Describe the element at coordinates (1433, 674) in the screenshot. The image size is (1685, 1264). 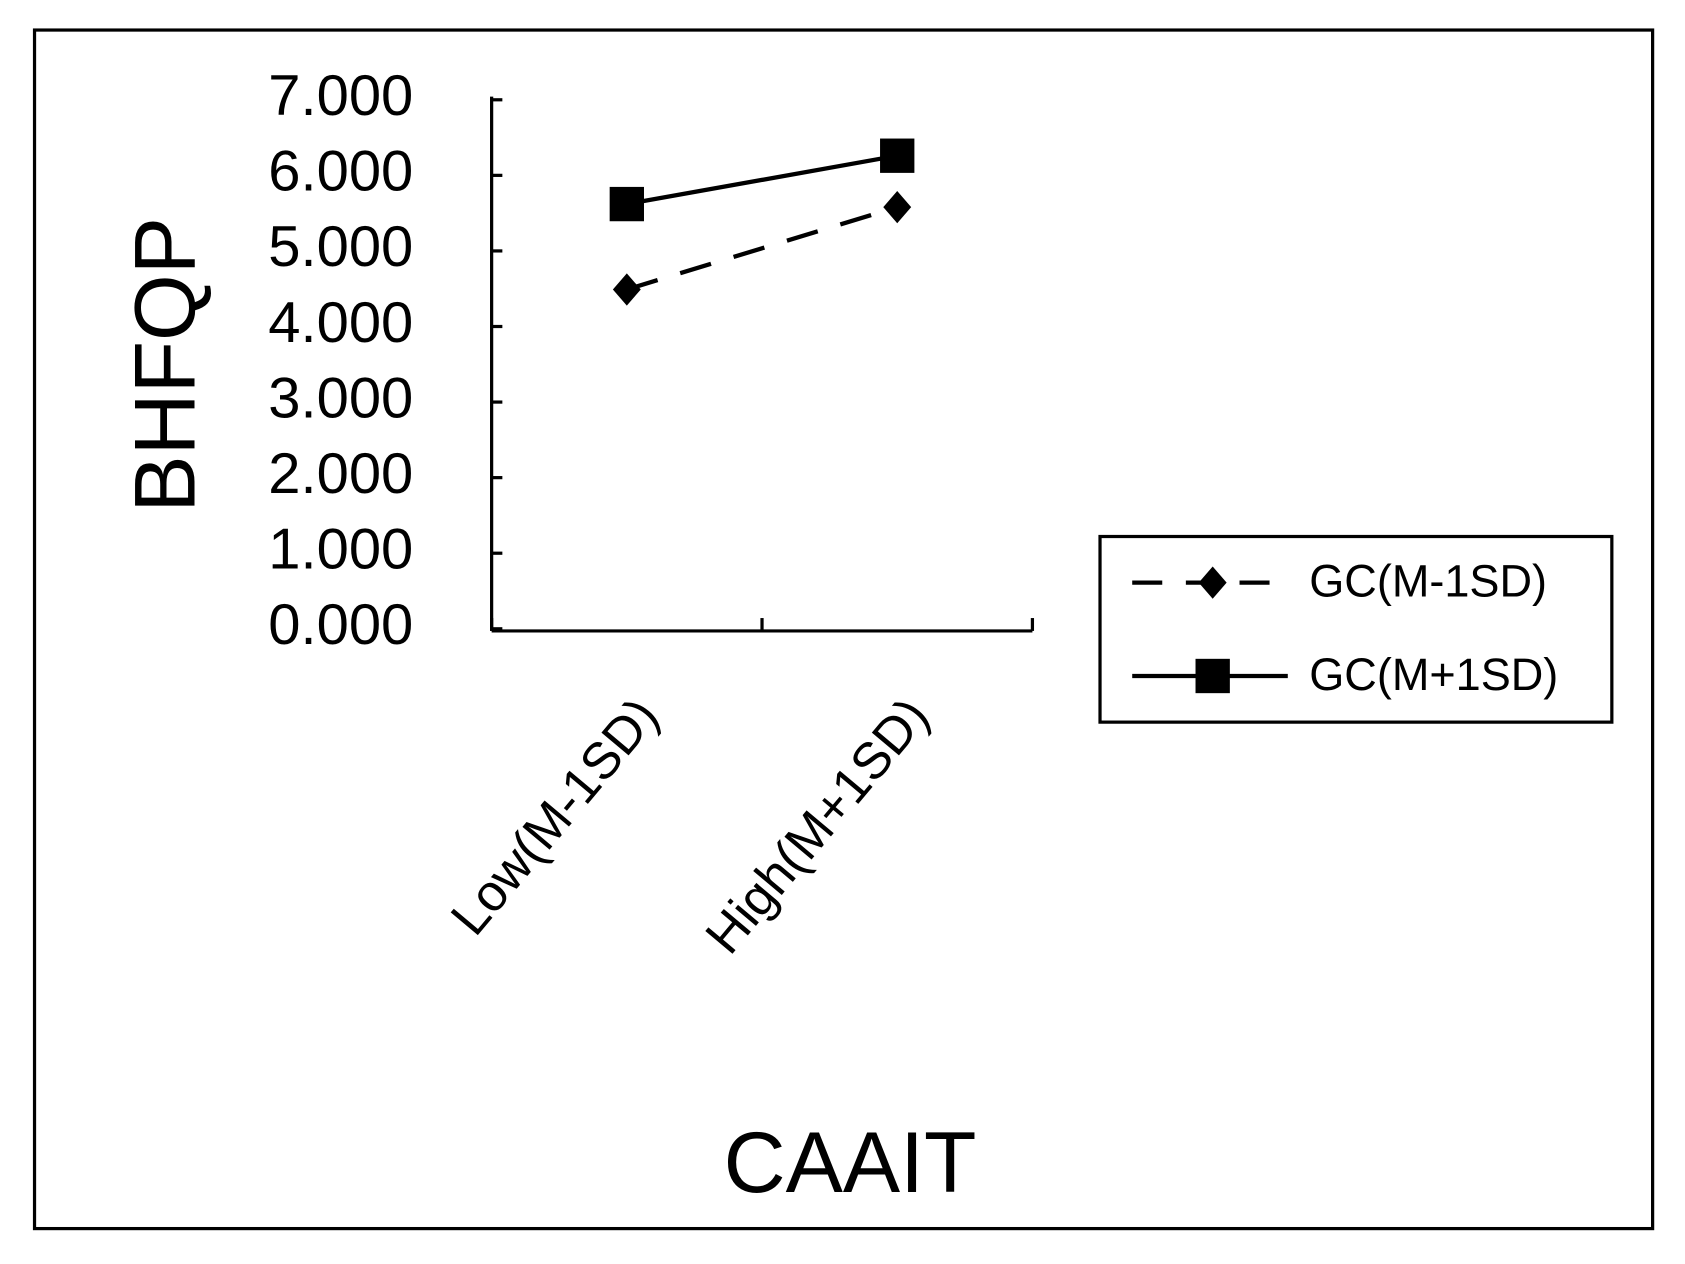
I see `legend-label: GC(M+1SD)` at that location.